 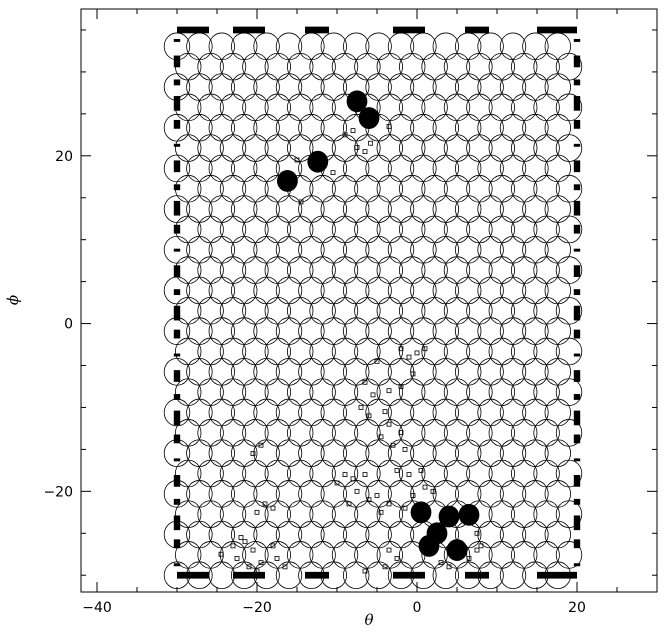 I want to click on x-tick-label: −40, so click(x=97, y=608).